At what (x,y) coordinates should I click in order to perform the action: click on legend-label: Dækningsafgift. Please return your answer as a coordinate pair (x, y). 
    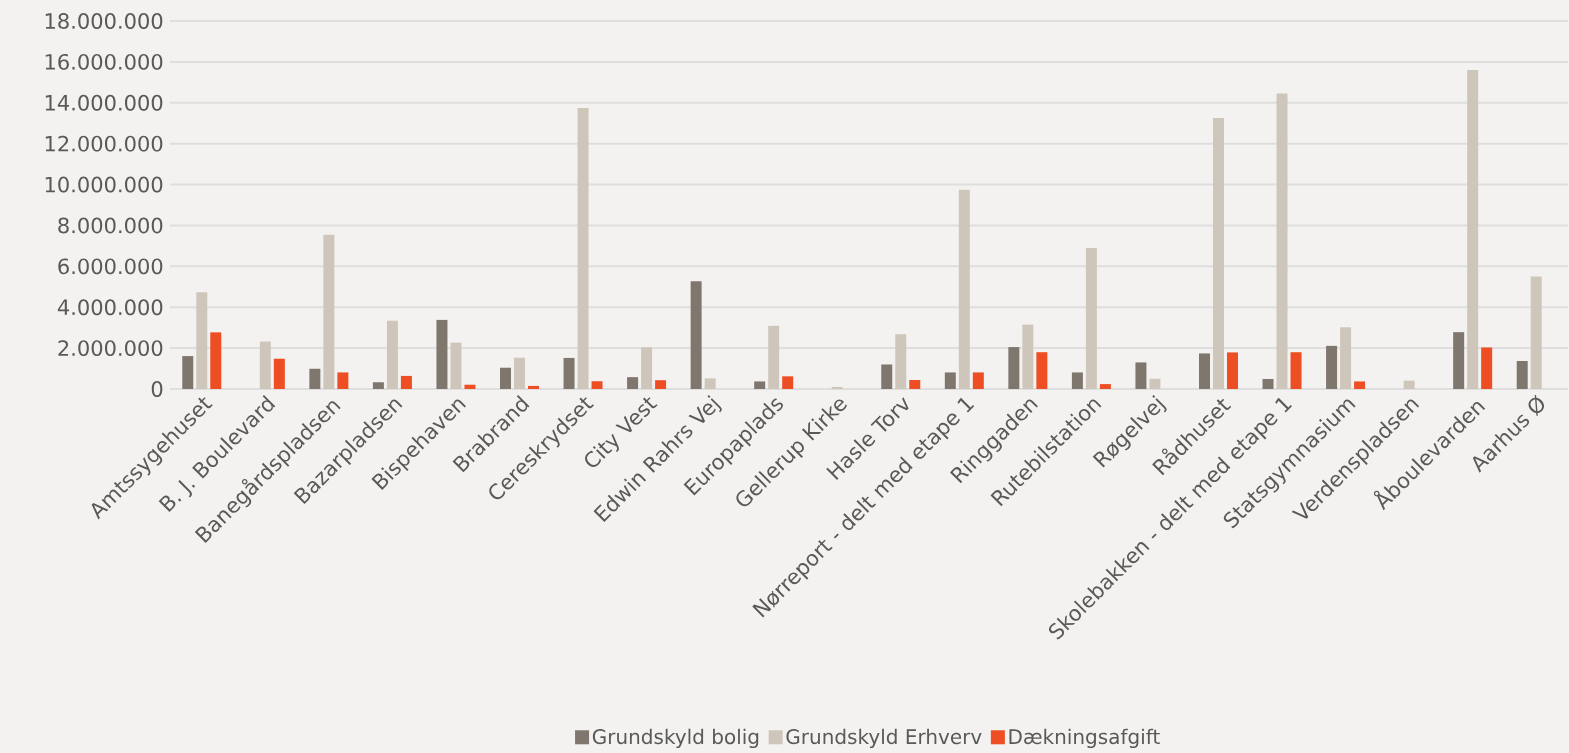
    Looking at the image, I should click on (1084, 738).